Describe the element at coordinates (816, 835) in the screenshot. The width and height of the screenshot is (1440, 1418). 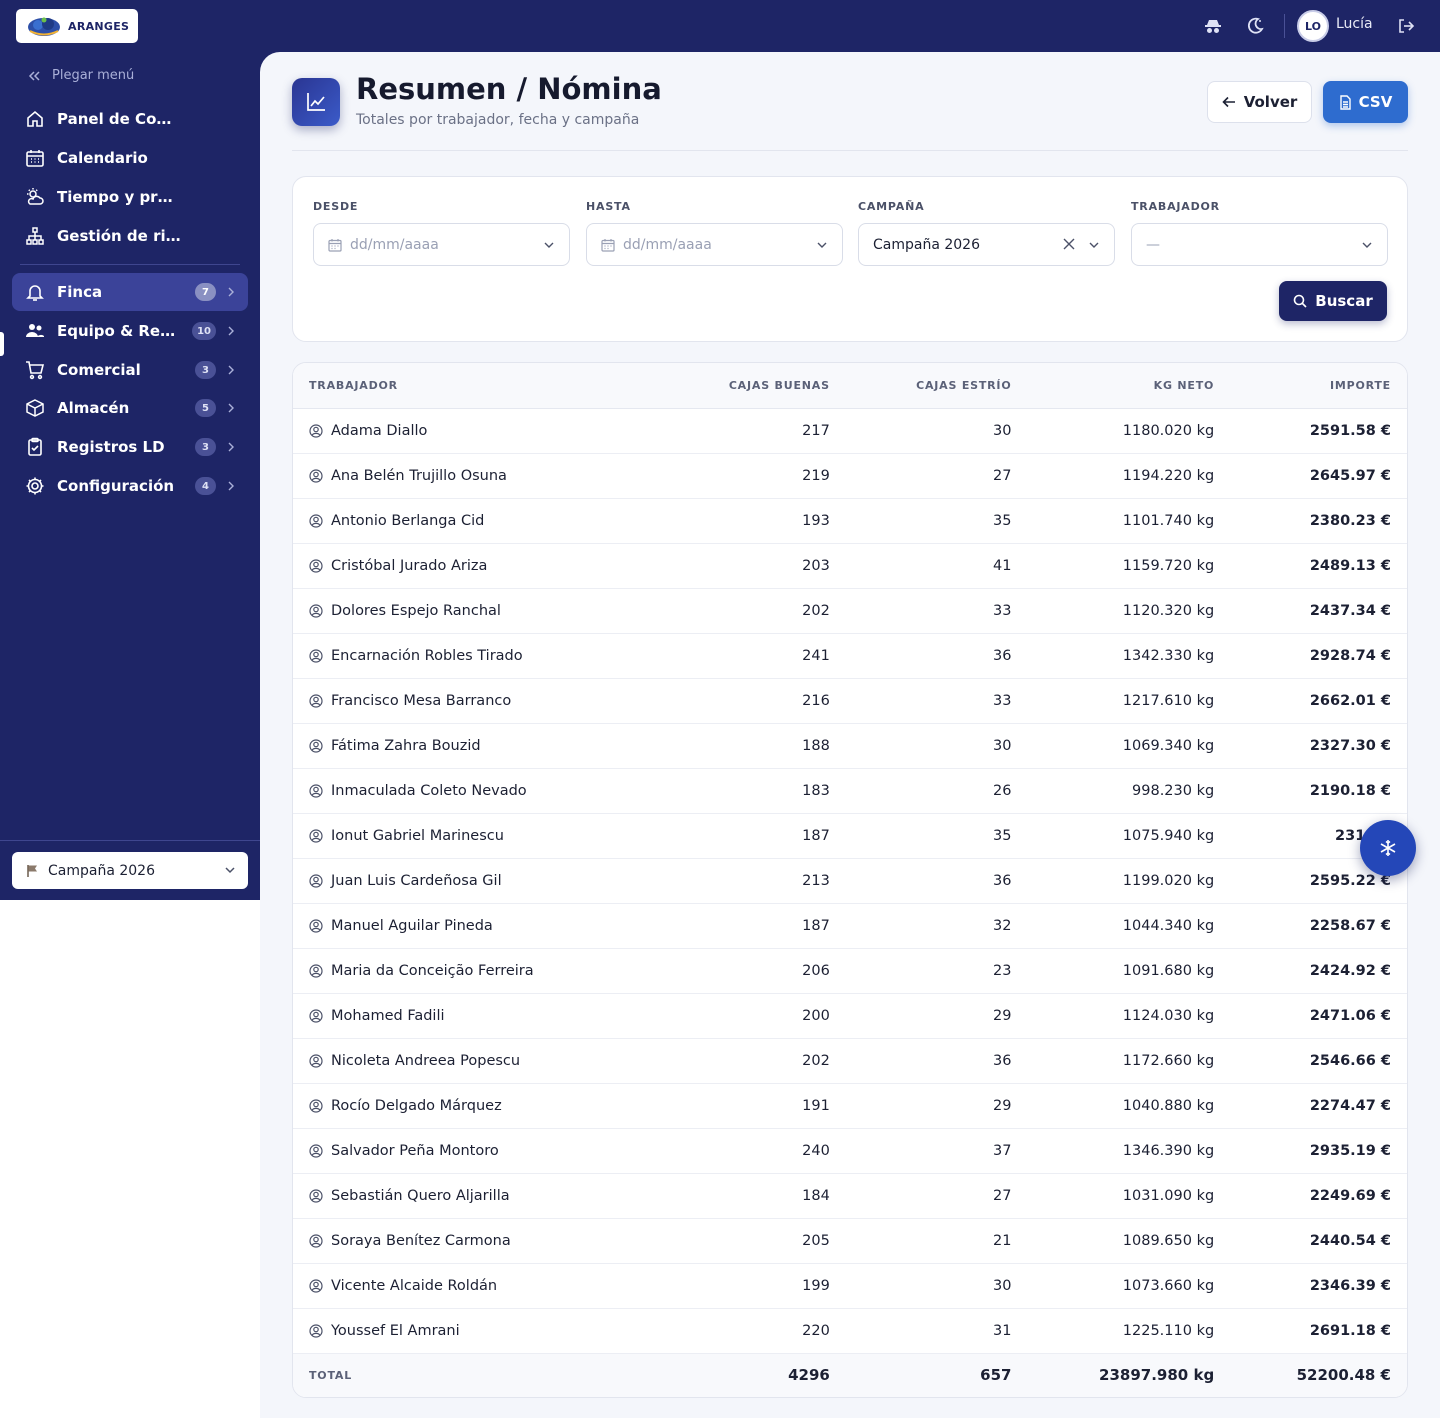
I see `cajas-buenas-cell: 187` at that location.